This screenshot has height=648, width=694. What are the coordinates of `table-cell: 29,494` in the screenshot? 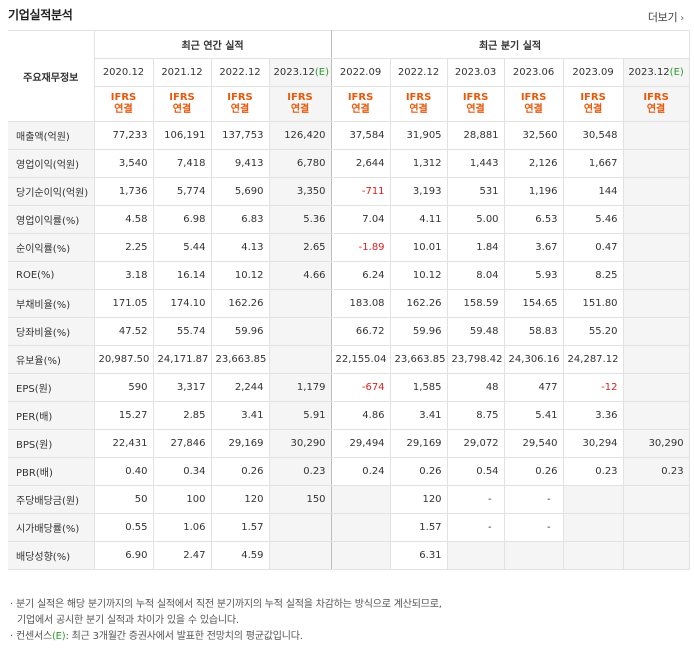 It's located at (360, 443).